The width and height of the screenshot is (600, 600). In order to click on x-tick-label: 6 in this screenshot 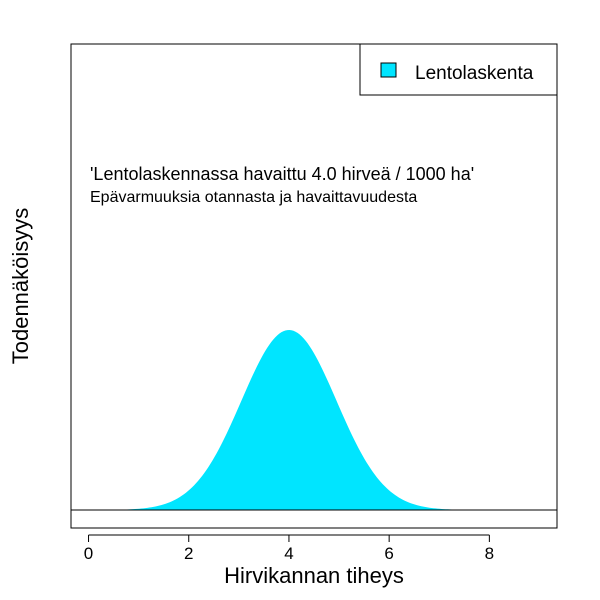, I will do `click(388, 553)`.